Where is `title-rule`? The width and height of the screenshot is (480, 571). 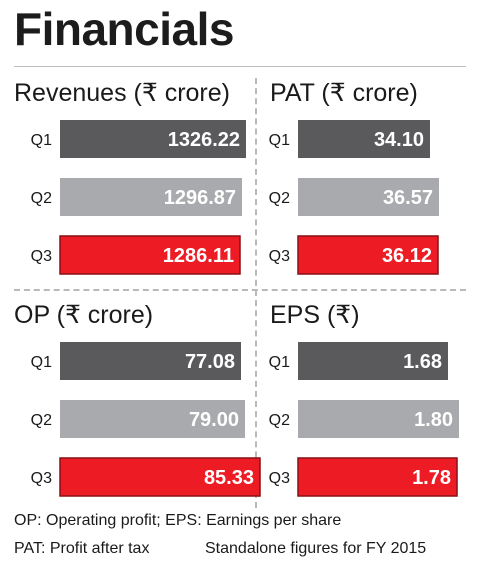
title-rule is located at coordinates (240, 66).